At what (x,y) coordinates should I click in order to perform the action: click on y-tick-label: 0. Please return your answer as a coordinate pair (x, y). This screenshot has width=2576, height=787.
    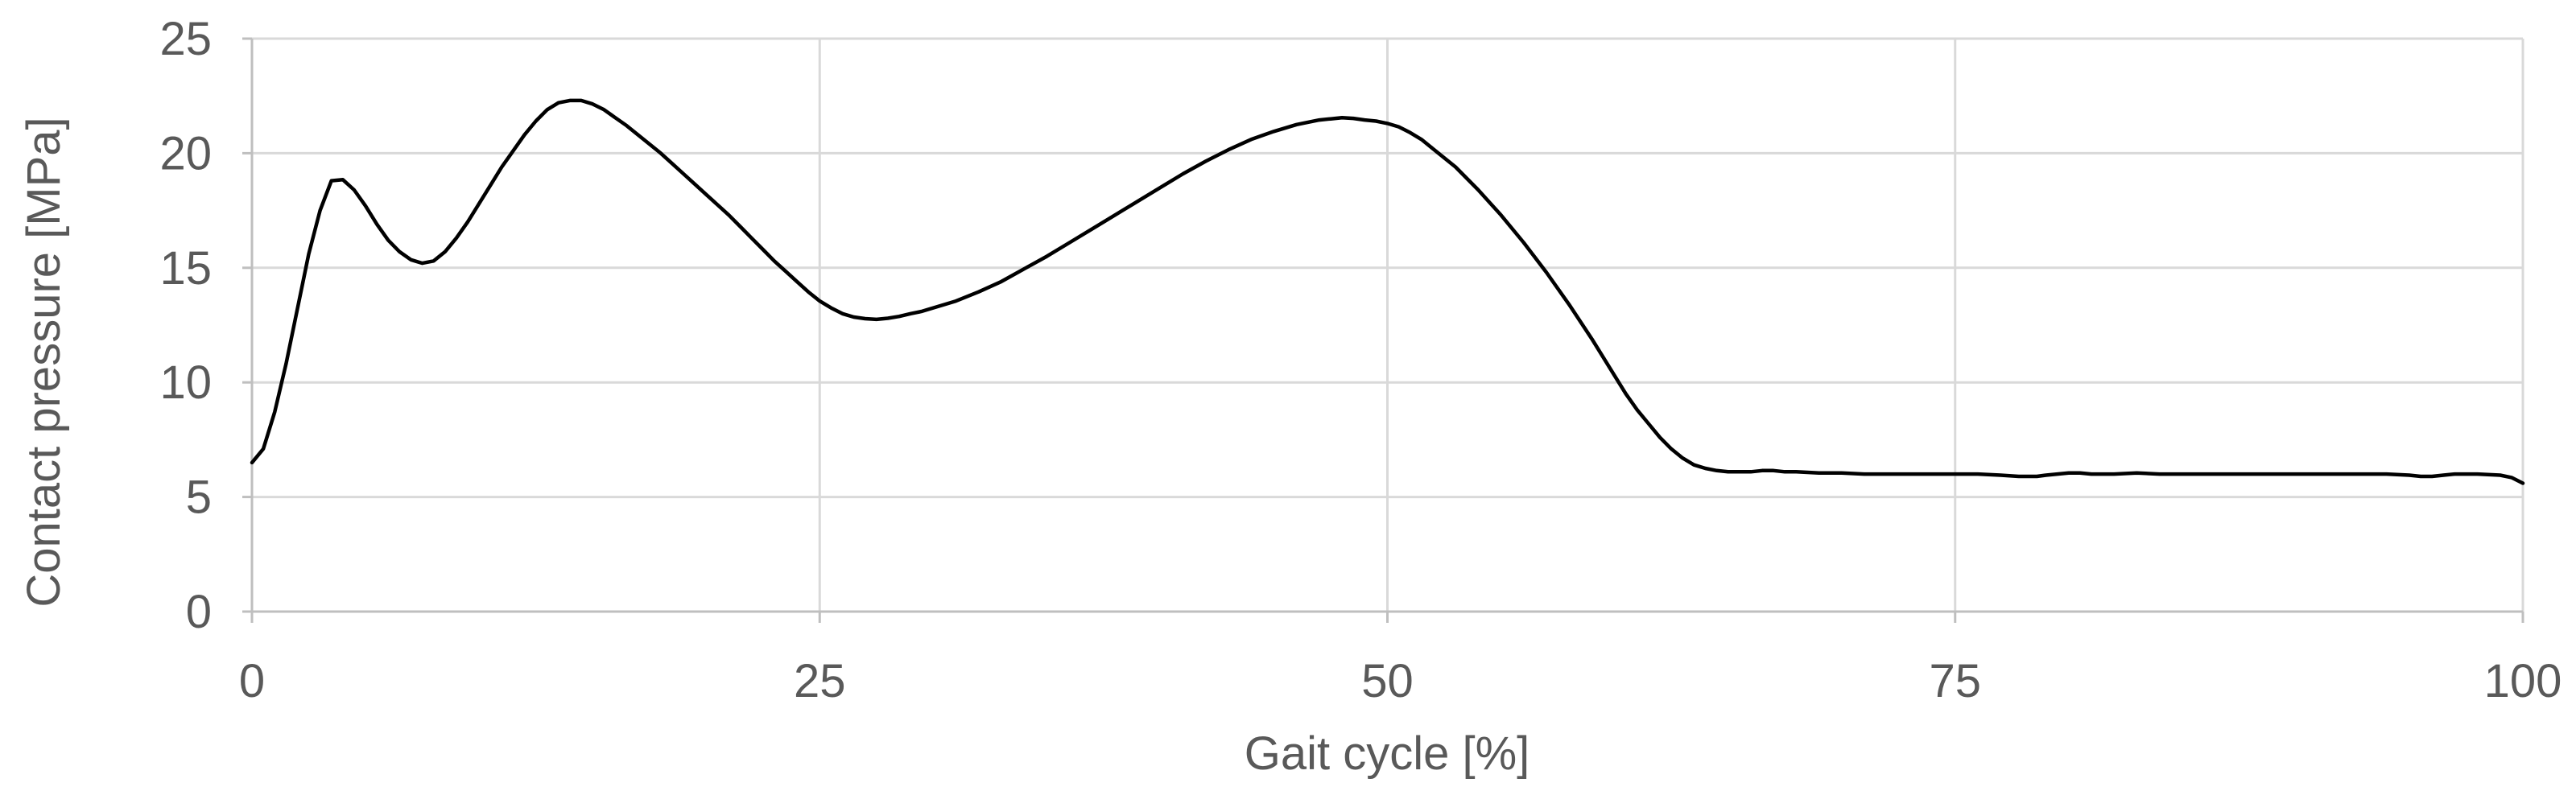
    Looking at the image, I should click on (199, 612).